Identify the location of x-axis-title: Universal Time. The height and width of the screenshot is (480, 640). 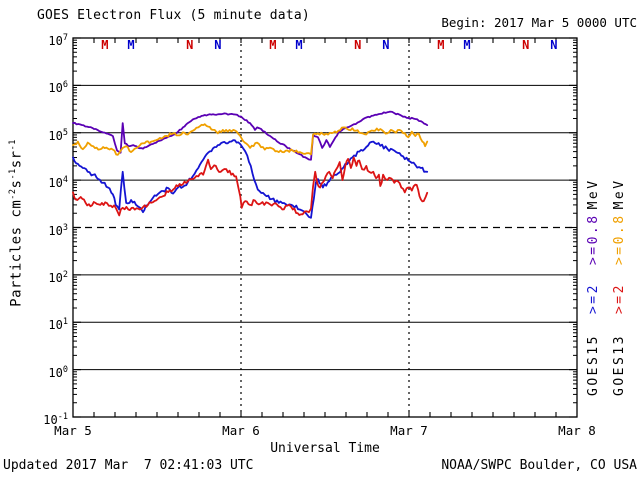
(325, 448).